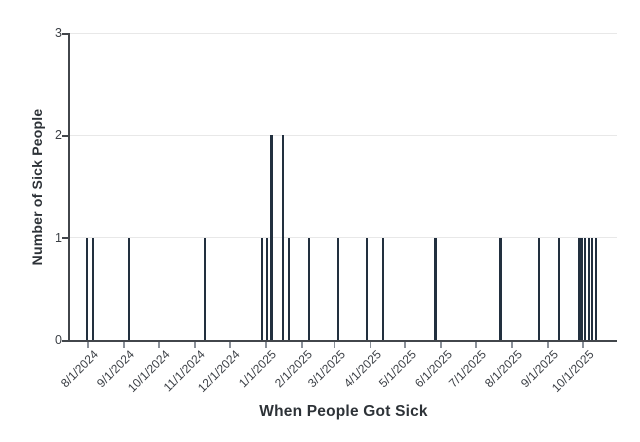  Describe the element at coordinates (362, 369) in the screenshot. I see `x-tick-label: 4/1/2025` at that location.